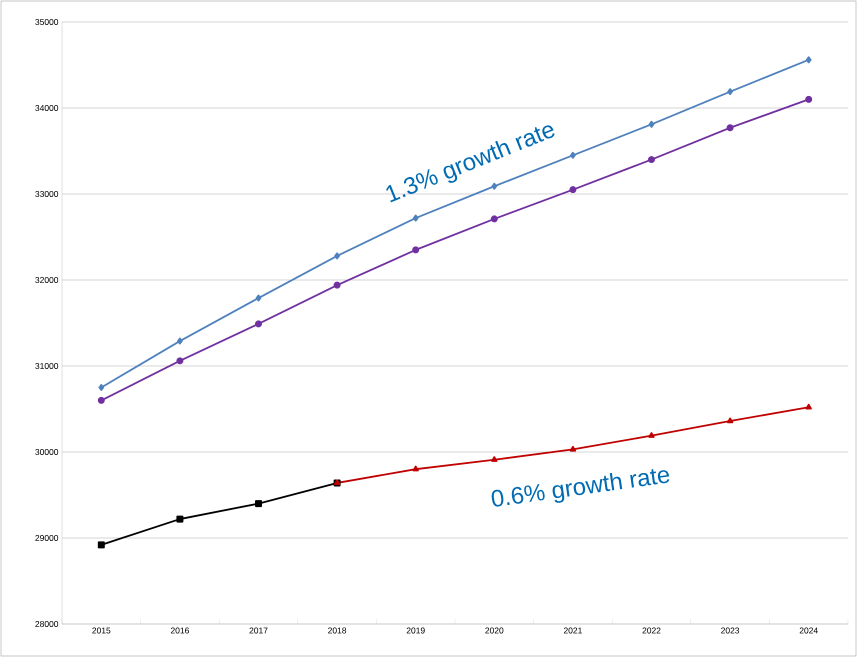 This screenshot has height=657, width=857. Describe the element at coordinates (179, 631) in the screenshot. I see `x-tick-label: 2016` at that location.